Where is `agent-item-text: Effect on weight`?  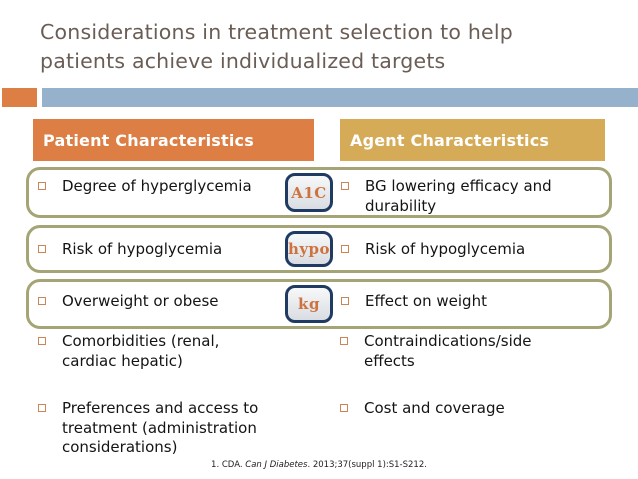 agent-item-text: Effect on weight is located at coordinates (426, 301).